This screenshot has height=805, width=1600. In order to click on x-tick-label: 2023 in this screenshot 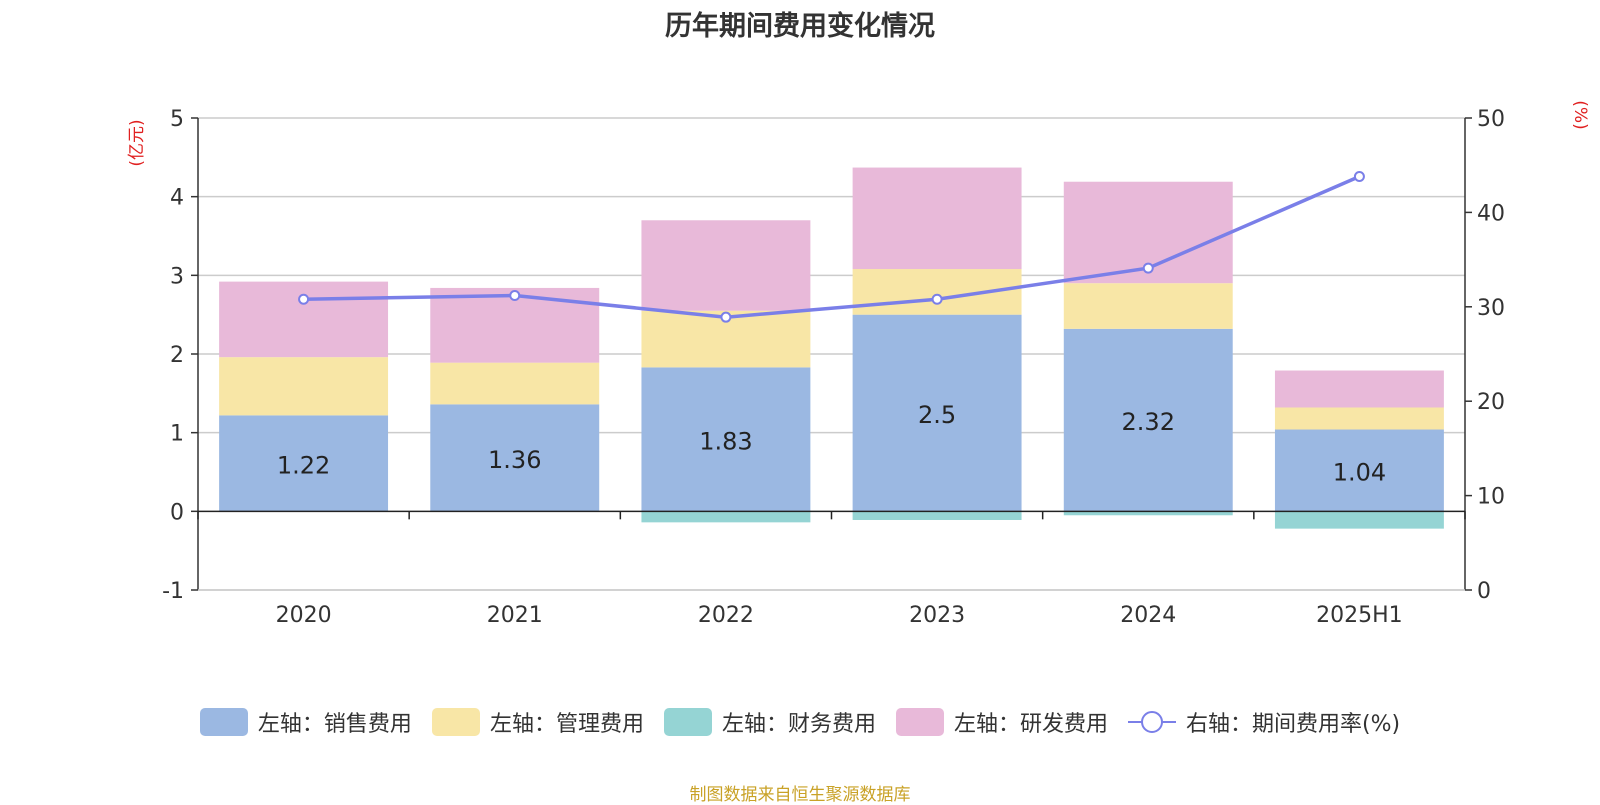, I will do `click(937, 615)`.